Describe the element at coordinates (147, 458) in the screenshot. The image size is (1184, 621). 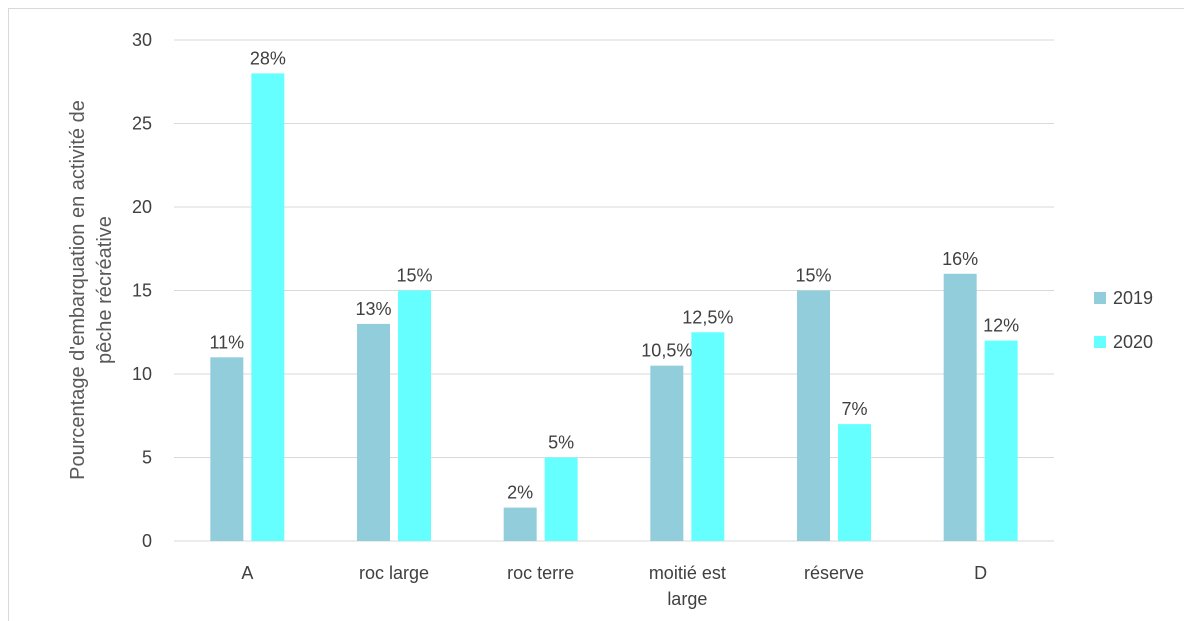
I see `y-tick-label: 5` at that location.